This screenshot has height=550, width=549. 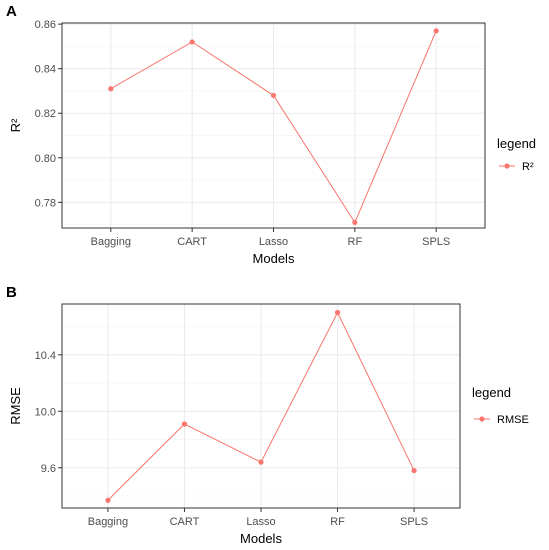 I want to click on y-tick-label: 0.84, so click(x=45, y=70).